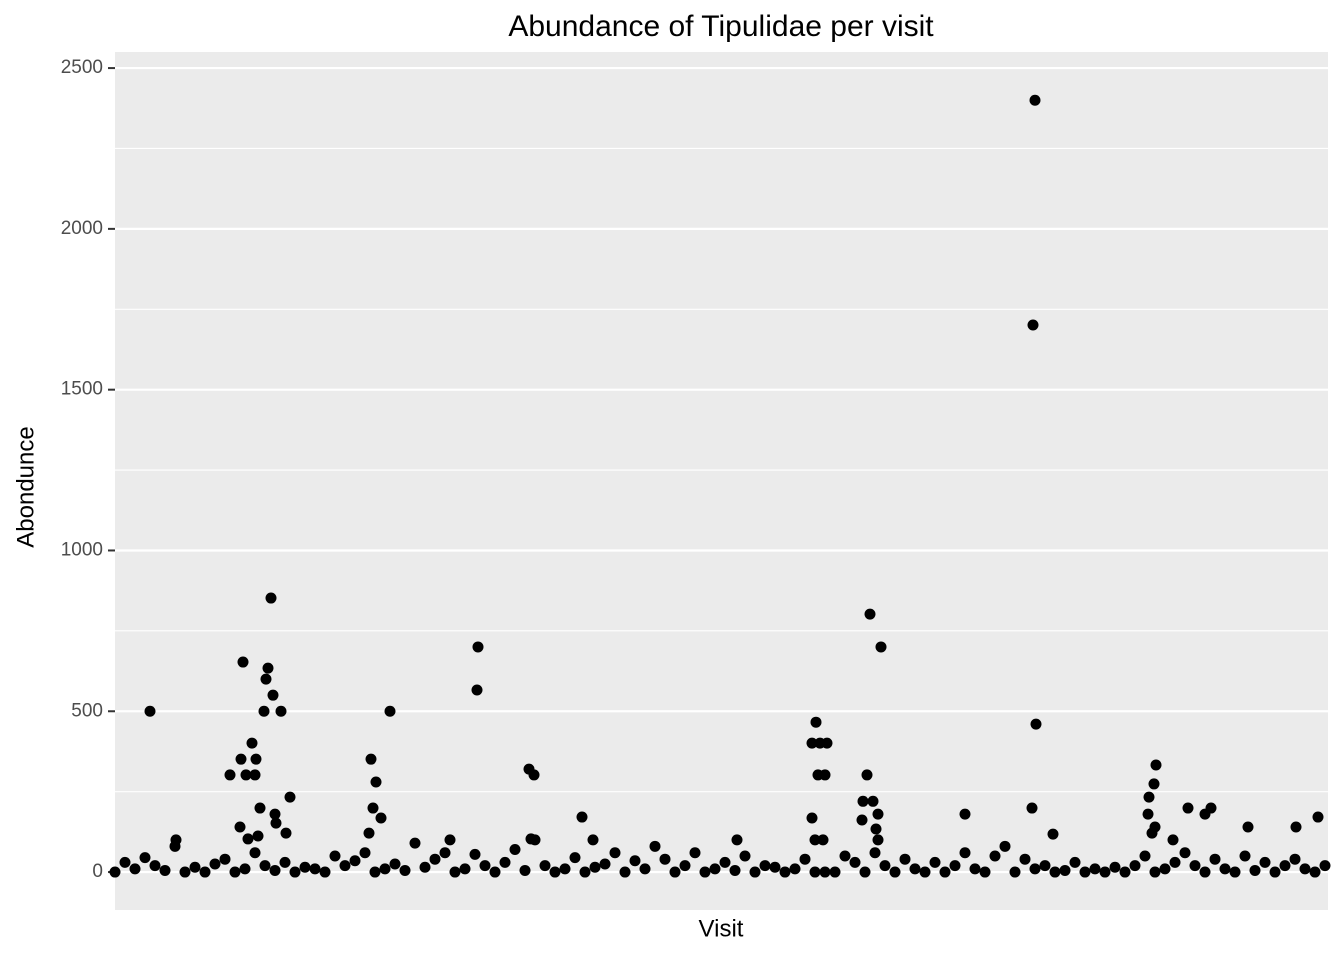  I want to click on y-tick-label: 1500, so click(82, 389).